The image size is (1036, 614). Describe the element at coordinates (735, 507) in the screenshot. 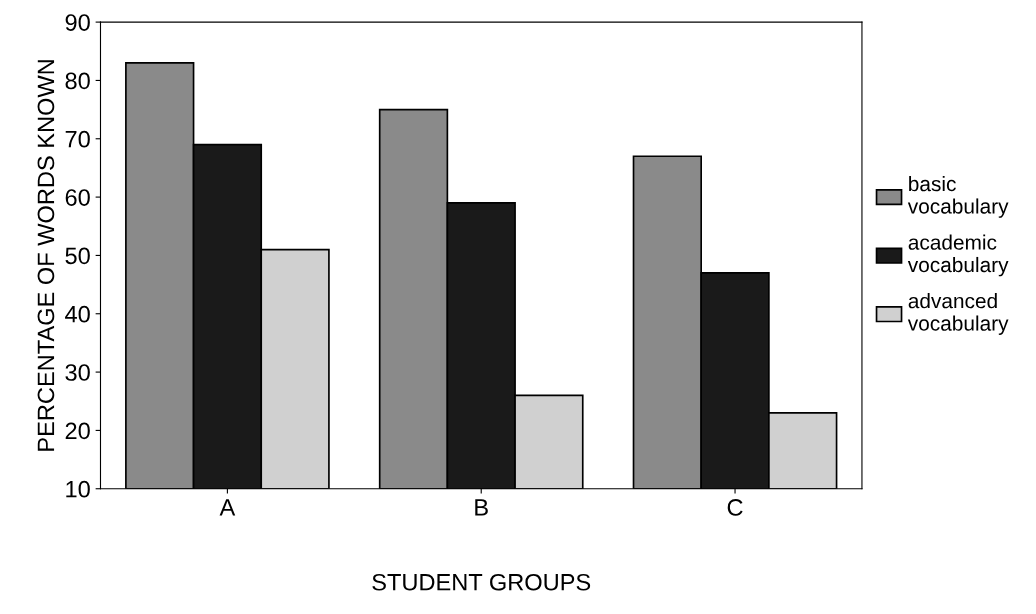

I see `x-tick-label: C` at that location.